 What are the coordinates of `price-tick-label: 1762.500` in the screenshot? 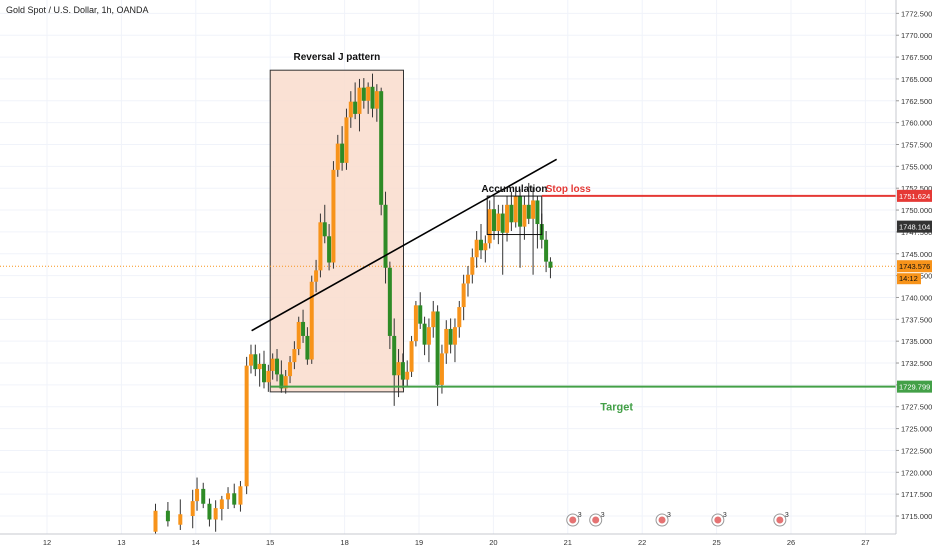 It's located at (916, 101).